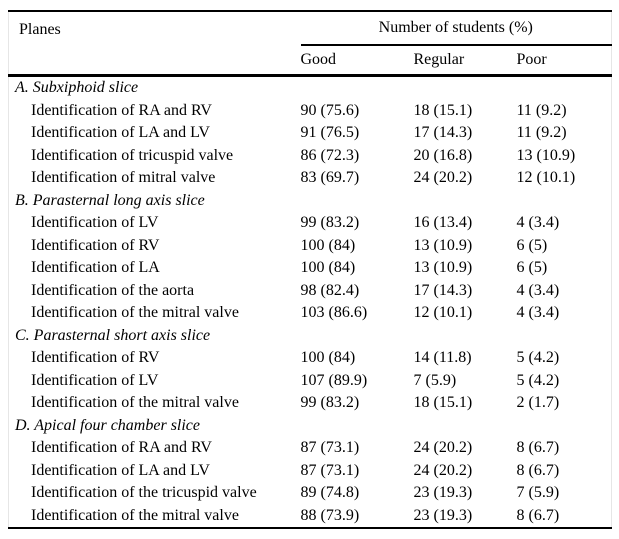 This screenshot has height=539, width=619. I want to click on cell-poor: 12 (10.1), so click(546, 178).